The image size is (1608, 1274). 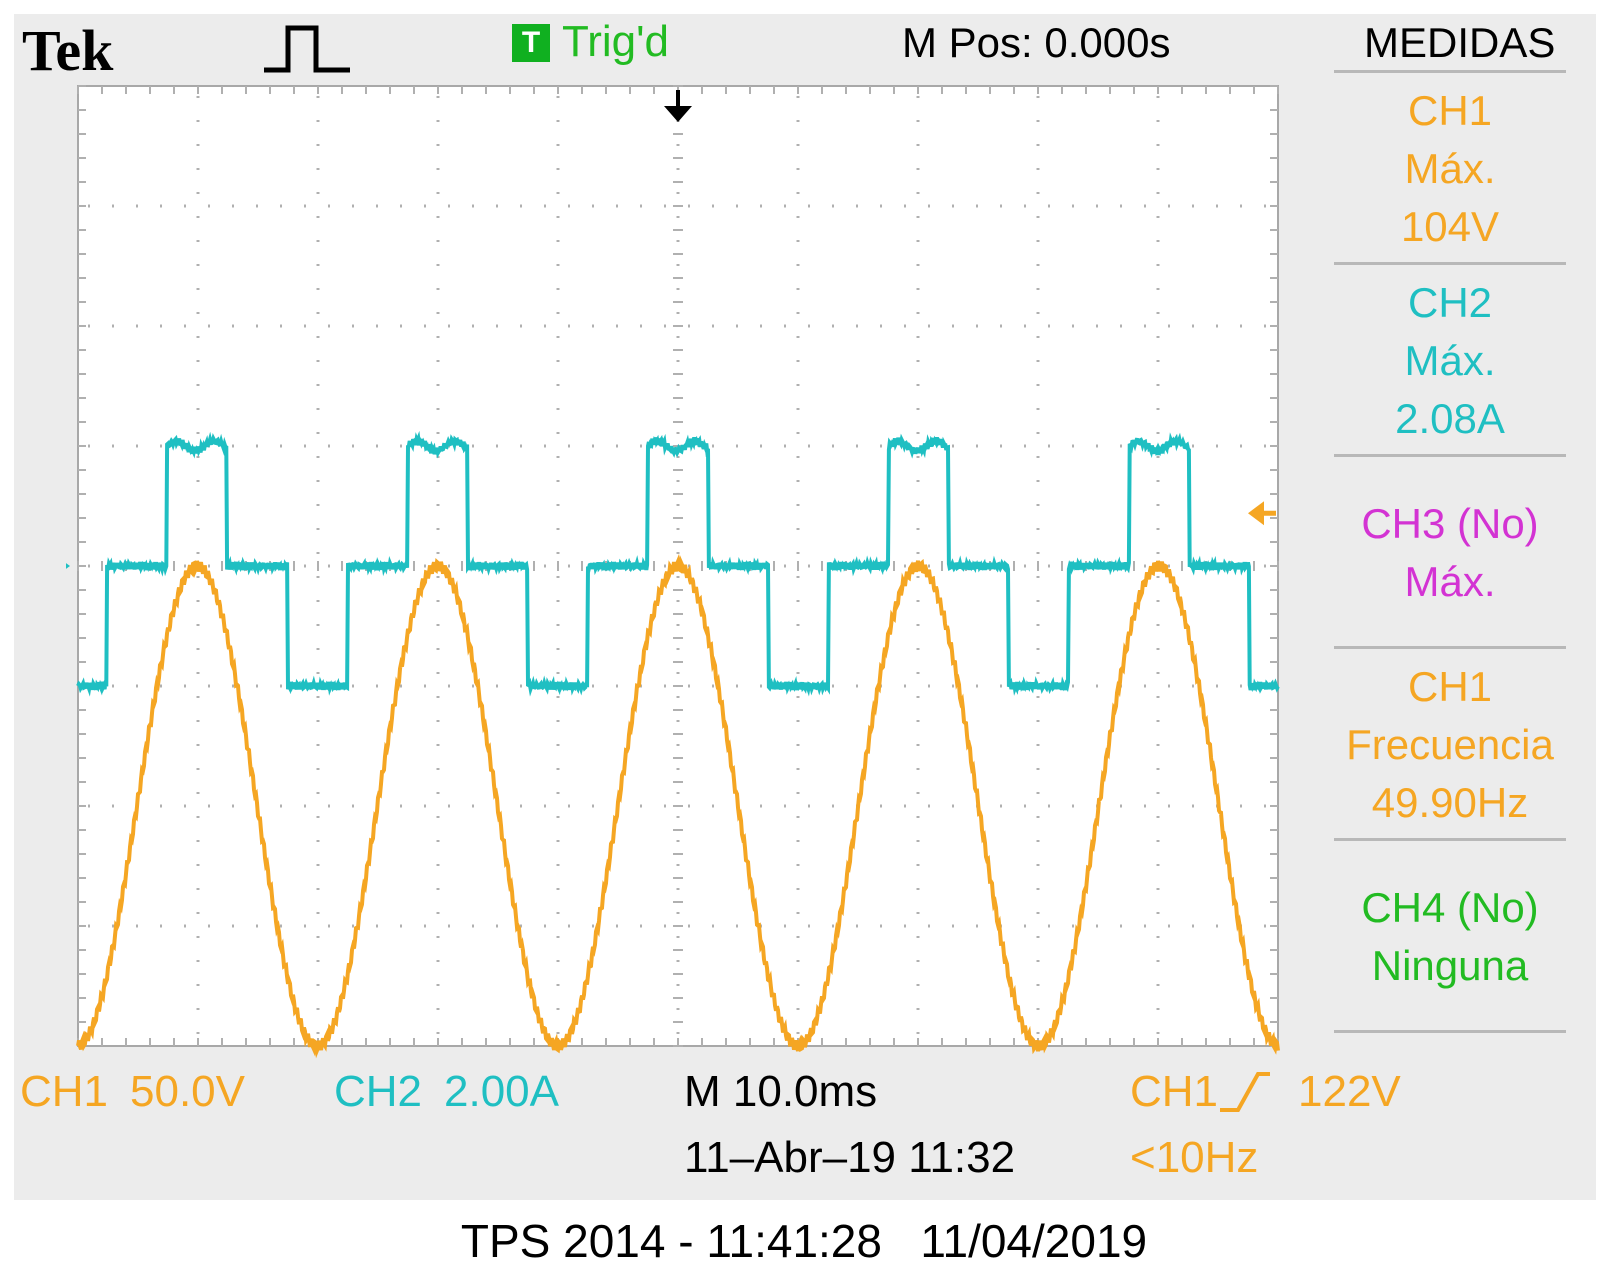 What do you see at coordinates (1460, 42) in the screenshot?
I see `measurements-title: MEDIDAS` at bounding box center [1460, 42].